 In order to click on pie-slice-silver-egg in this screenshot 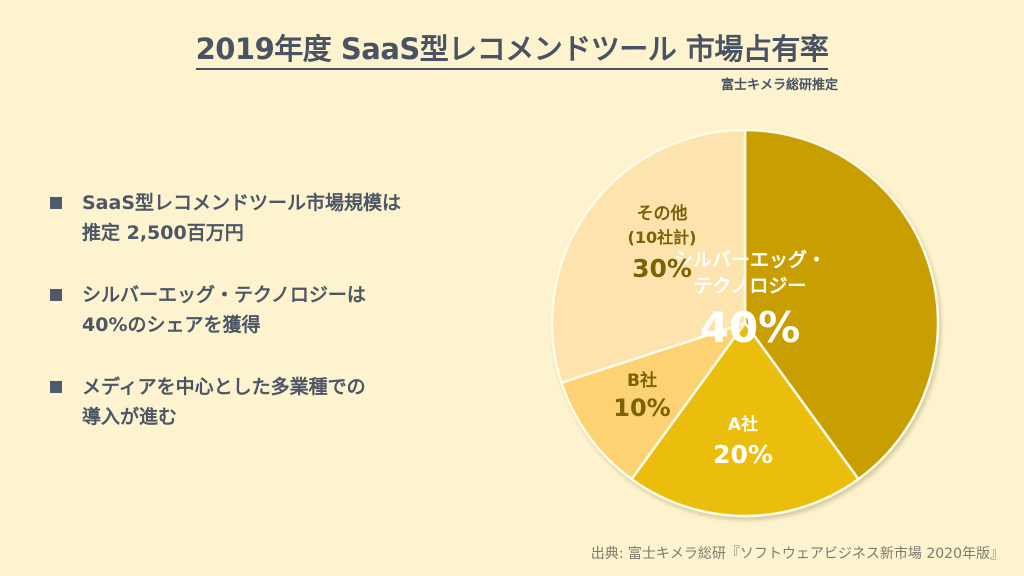, I will do `click(841, 304)`.